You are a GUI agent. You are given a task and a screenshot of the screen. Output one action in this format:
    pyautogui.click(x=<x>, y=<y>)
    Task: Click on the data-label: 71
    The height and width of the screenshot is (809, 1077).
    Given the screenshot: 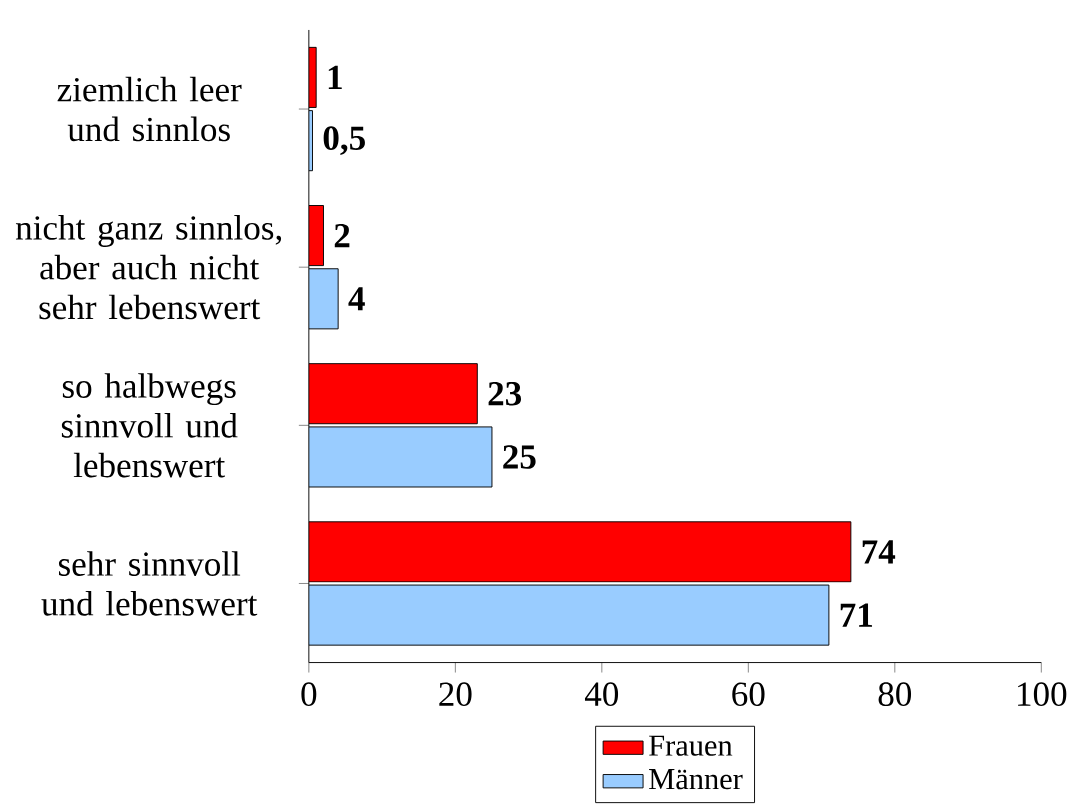 What is the action you would take?
    pyautogui.click(x=856, y=615)
    